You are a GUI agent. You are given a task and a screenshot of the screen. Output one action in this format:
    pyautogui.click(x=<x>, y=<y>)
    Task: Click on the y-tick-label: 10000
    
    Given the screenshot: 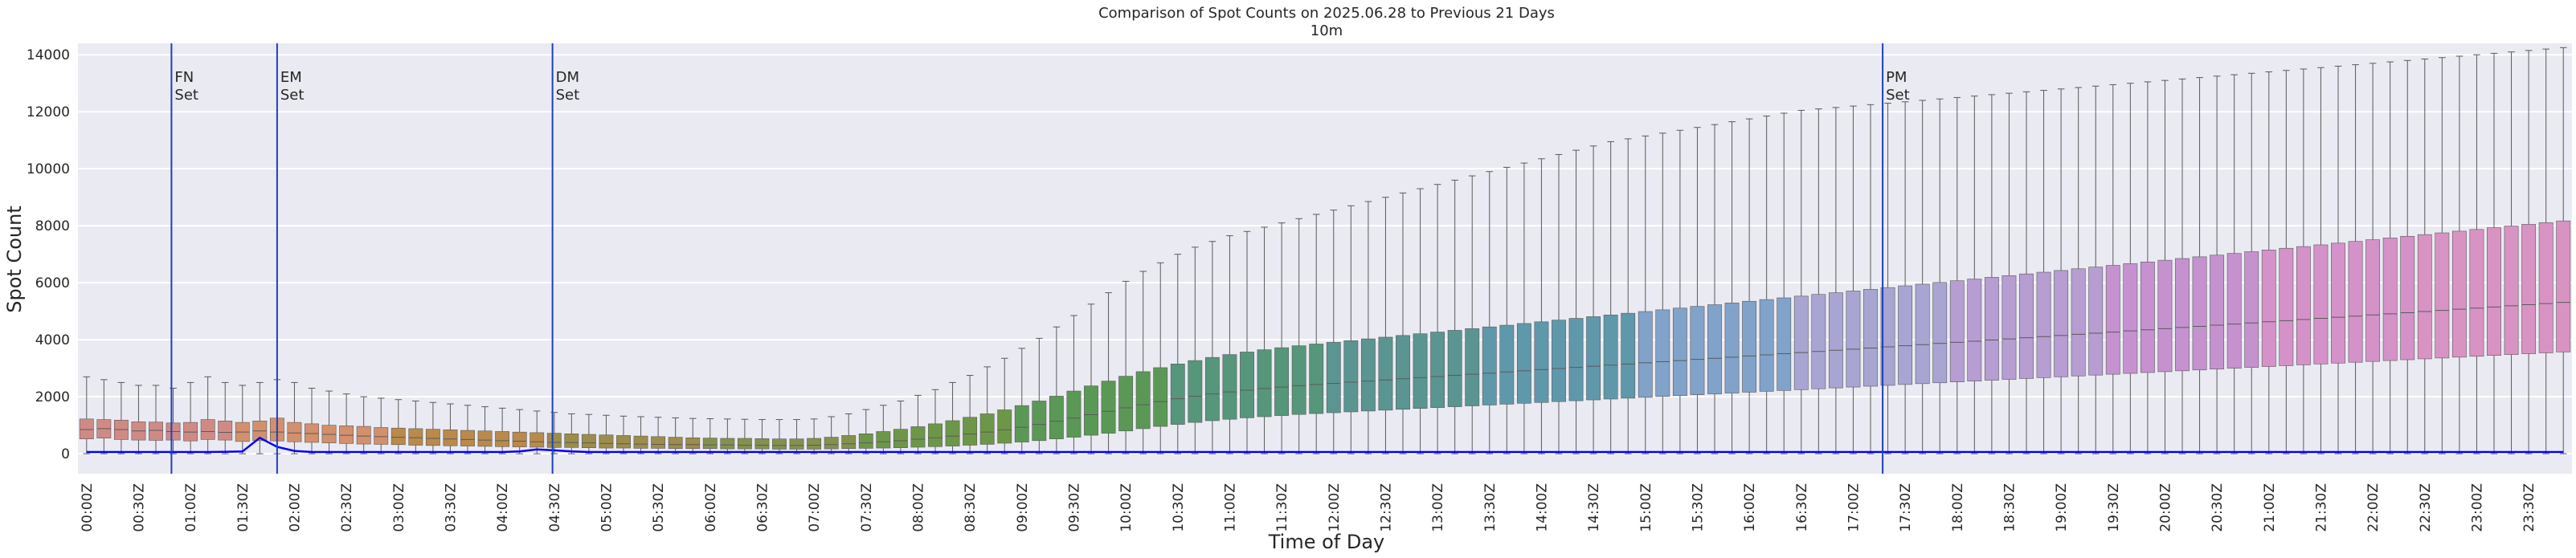 What is the action you would take?
    pyautogui.click(x=48, y=169)
    